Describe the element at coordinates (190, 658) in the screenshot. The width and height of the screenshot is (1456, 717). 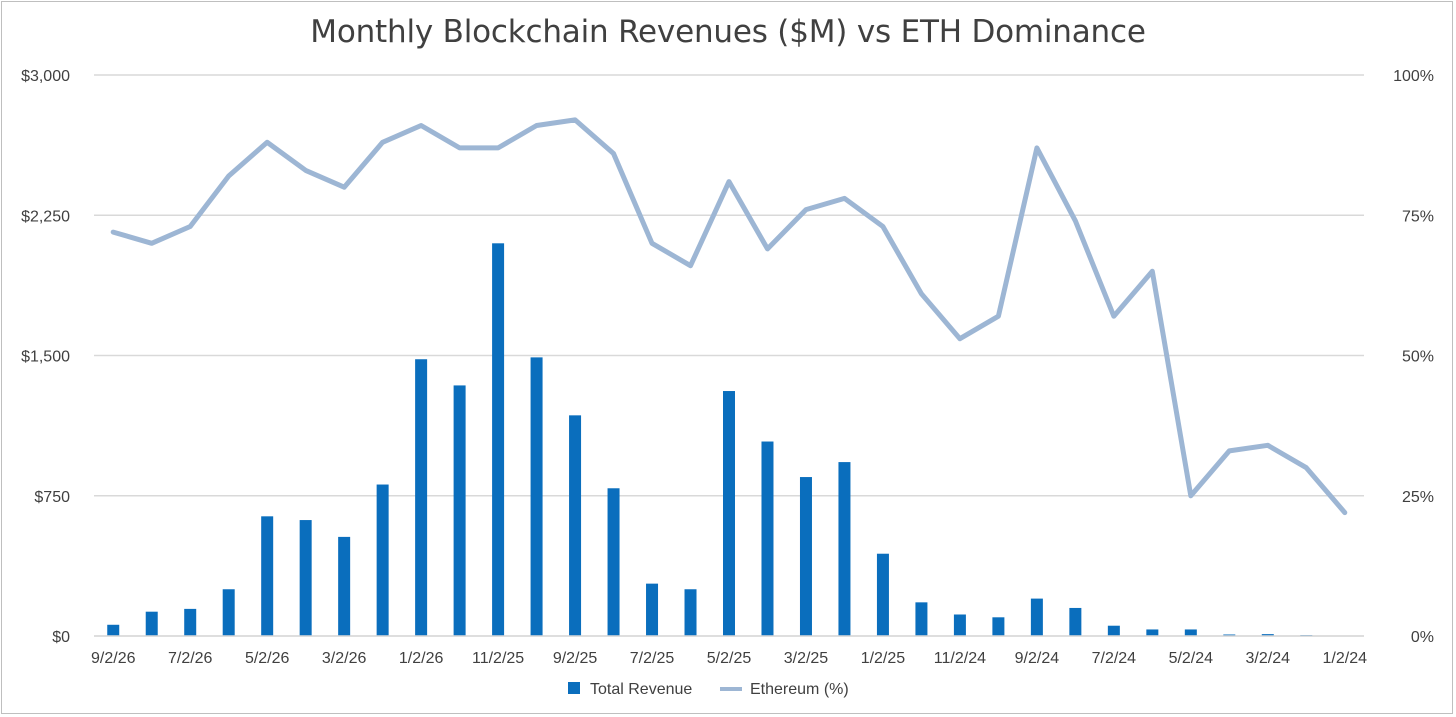
I see `x-tick-label: 7/2/26` at that location.